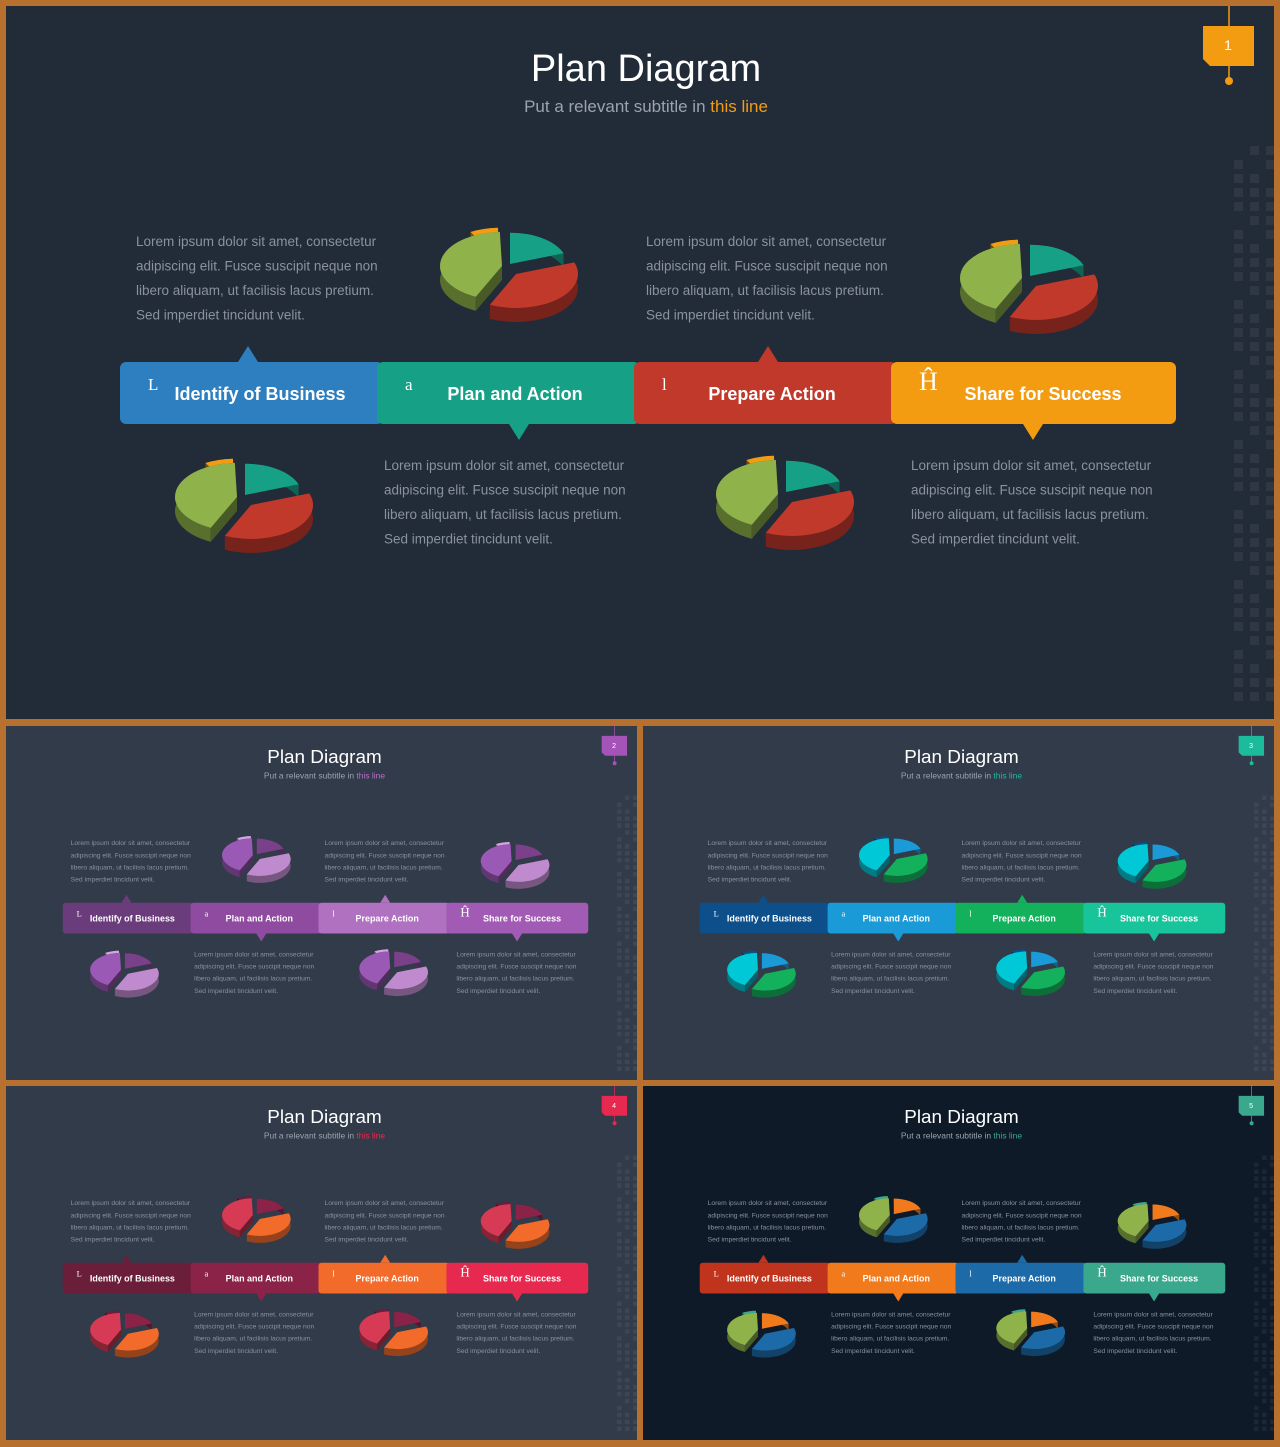 This screenshot has width=1280, height=1447. I want to click on step-icon: l, so click(970, 914).